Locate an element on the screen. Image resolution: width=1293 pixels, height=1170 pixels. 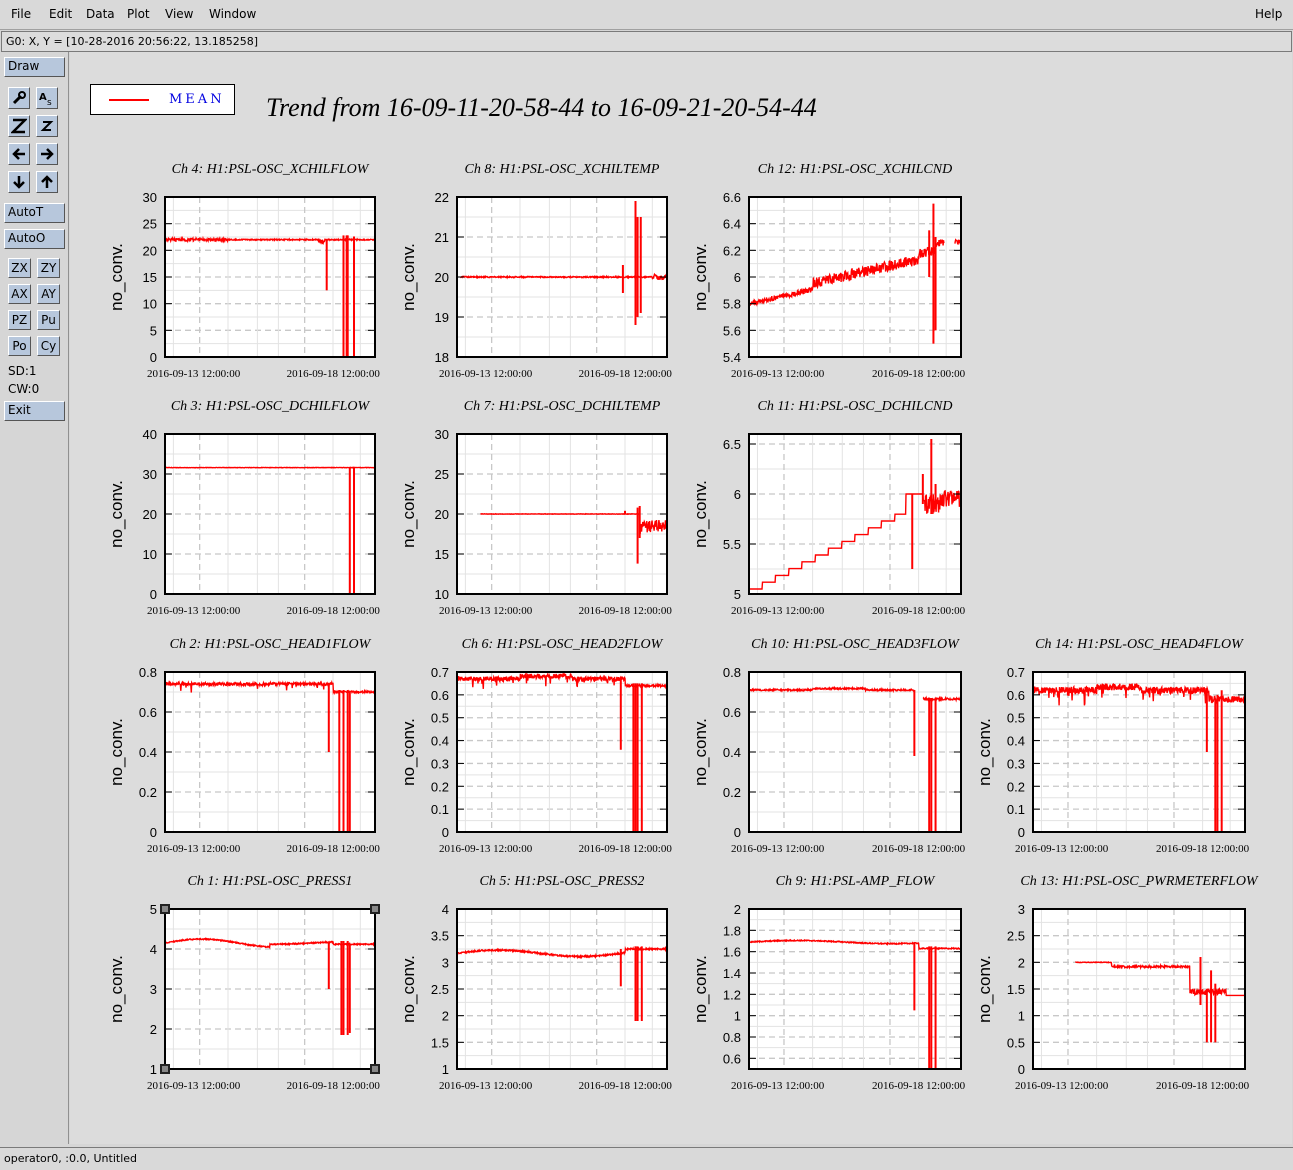
y-tick-label: 3.5 is located at coordinates (440, 936).